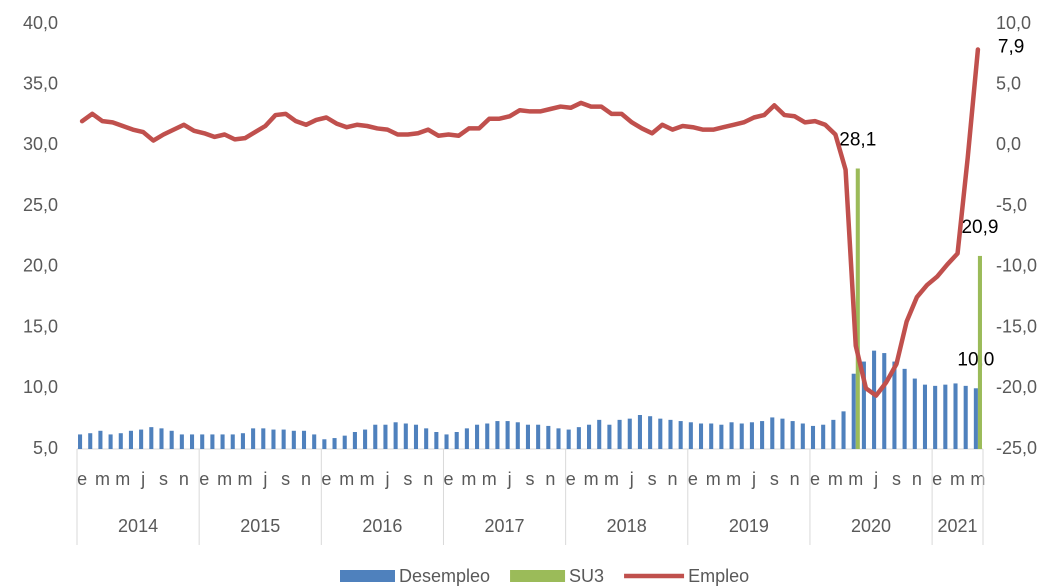 Image resolution: width=1060 pixels, height=586 pixels. Describe the element at coordinates (1016, 448) in the screenshot. I see `y2-tick-label: -25,0` at that location.